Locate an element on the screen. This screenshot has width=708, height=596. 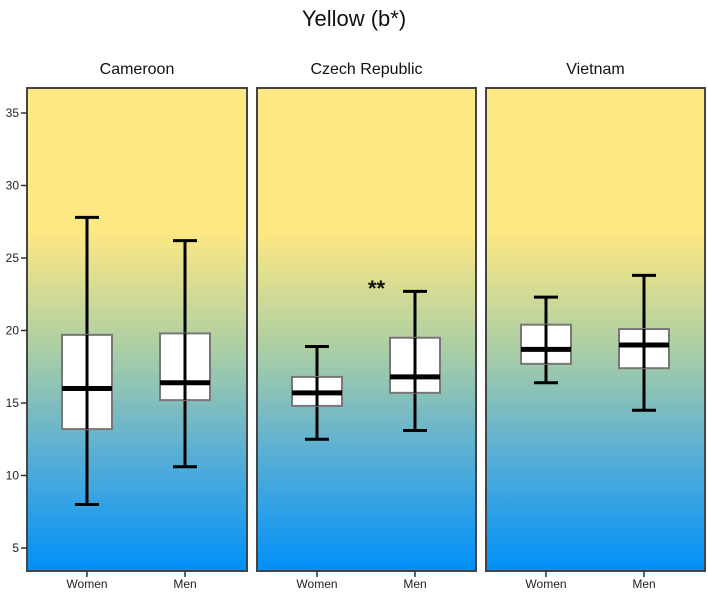
y-tick-label: 10 is located at coordinates (13, 476).